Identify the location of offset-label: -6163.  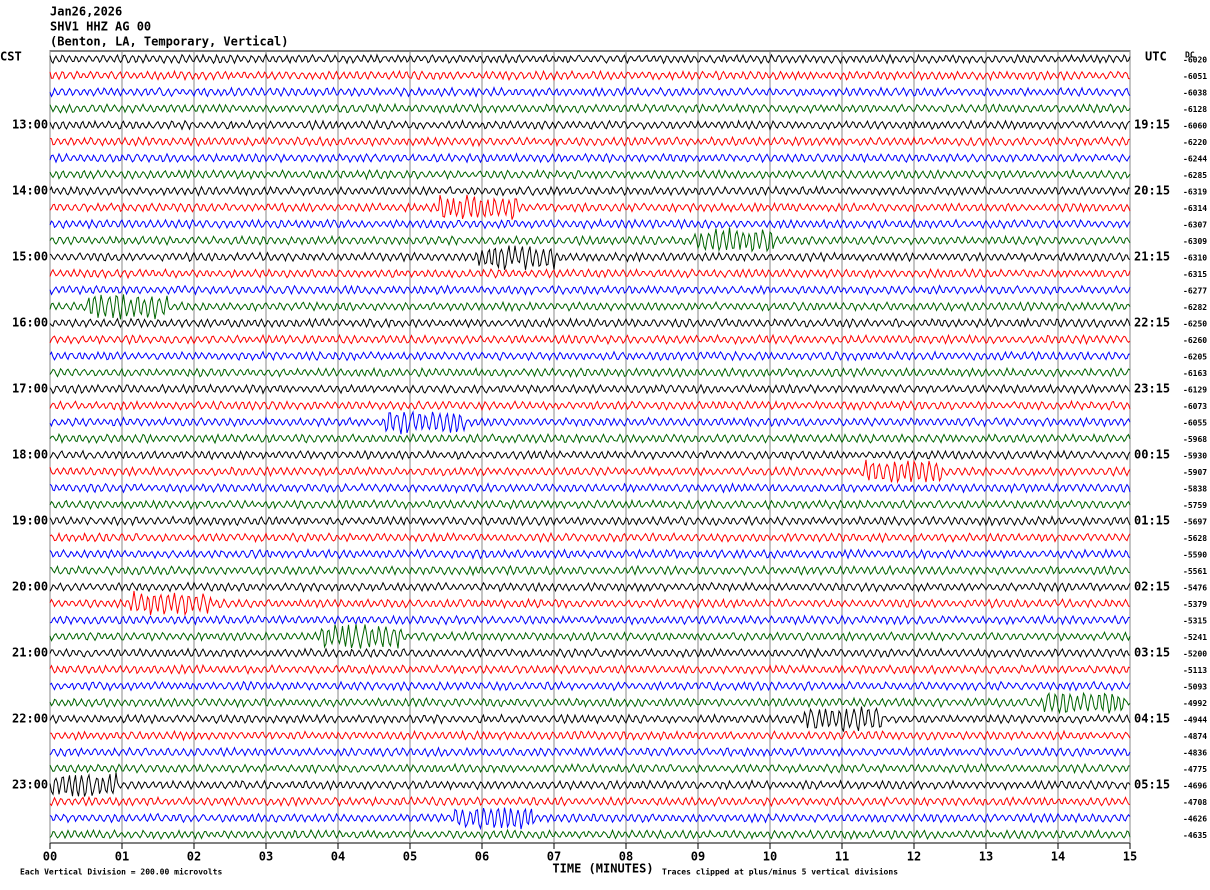
(1195, 373).